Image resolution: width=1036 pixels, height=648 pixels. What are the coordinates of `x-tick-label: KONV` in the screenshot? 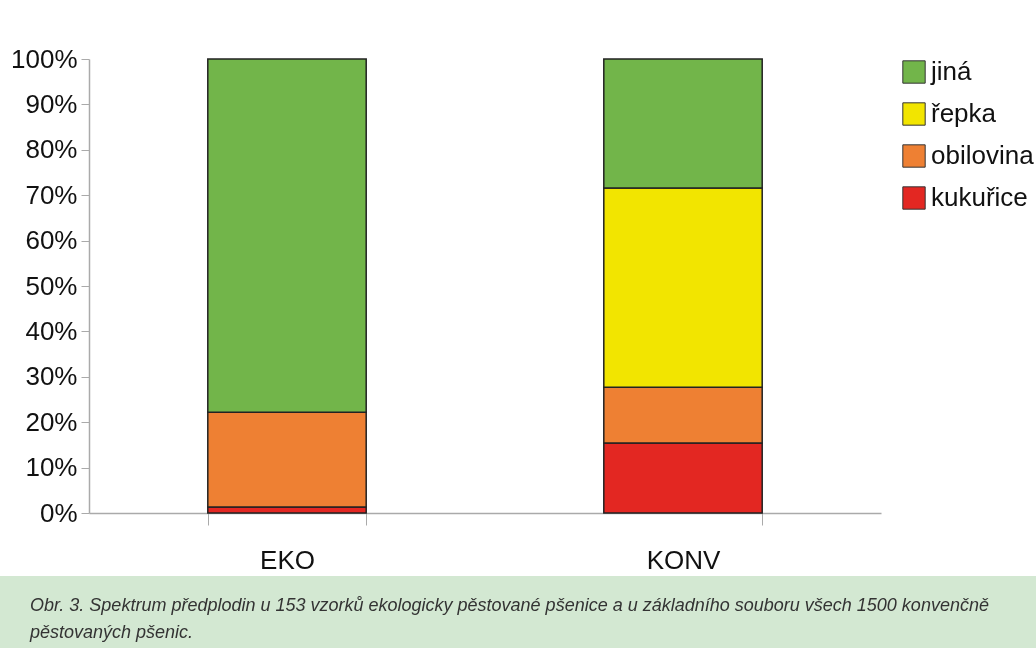 It's located at (683, 559).